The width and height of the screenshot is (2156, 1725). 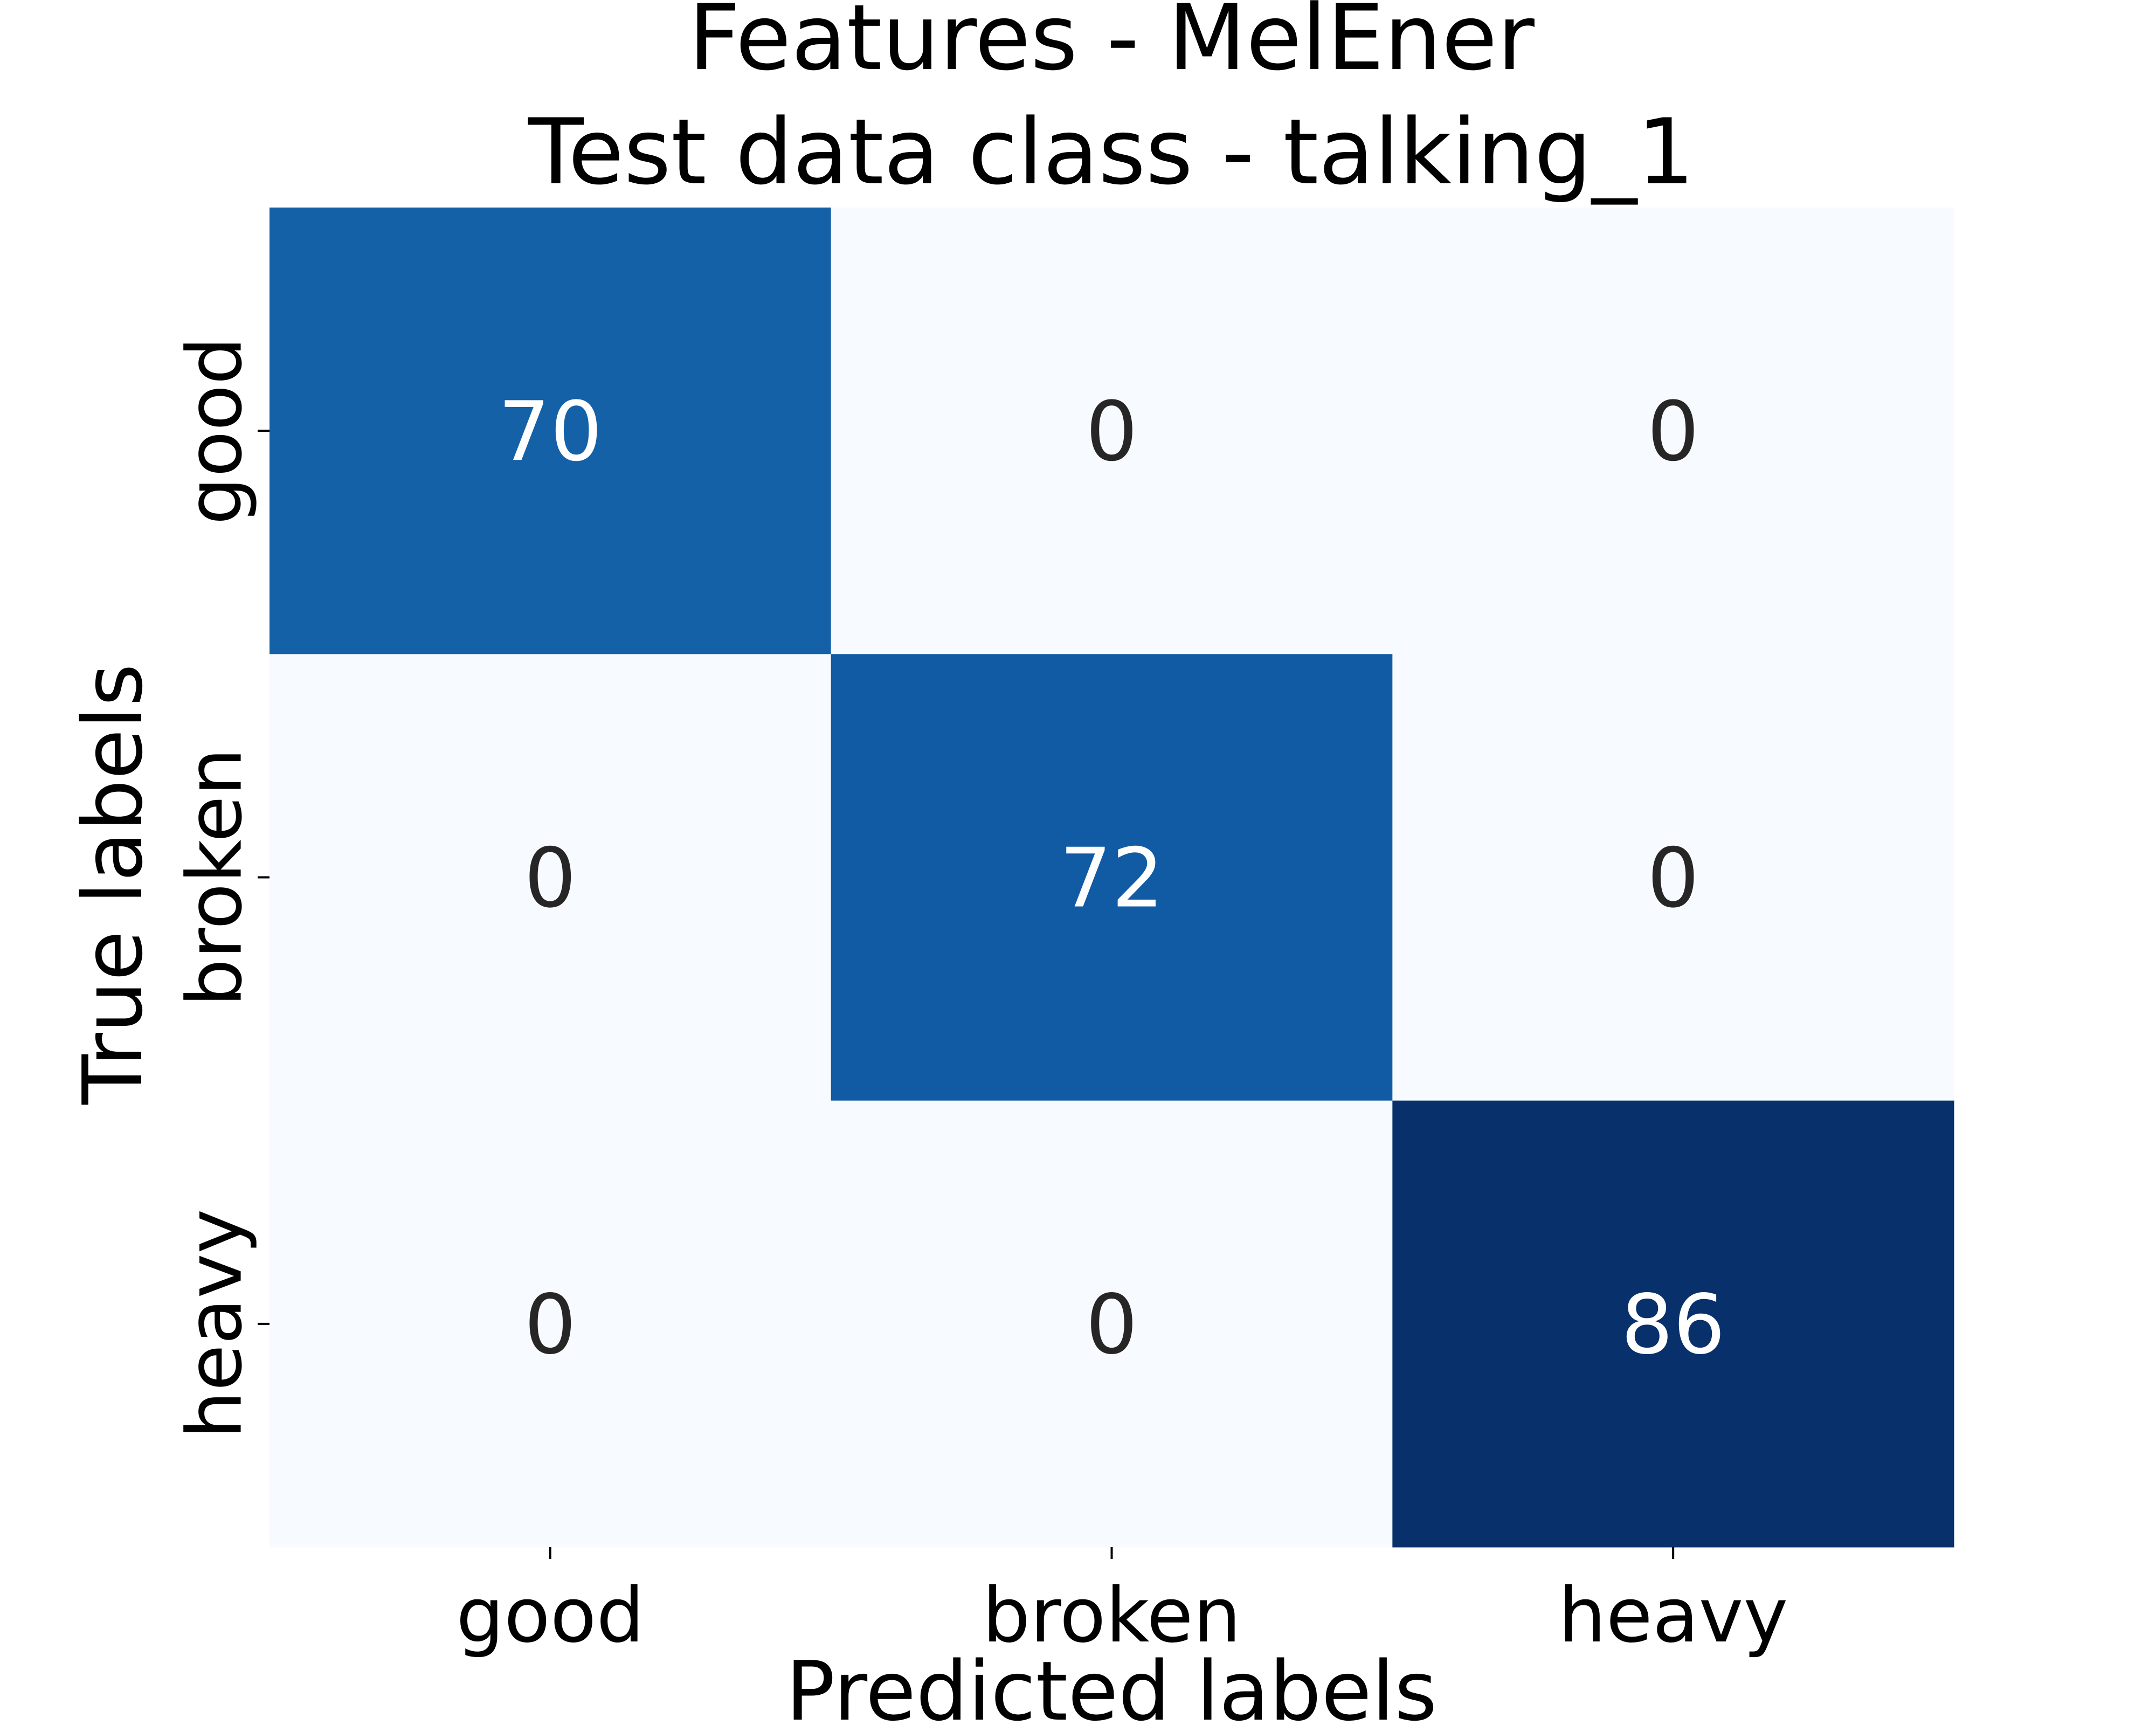 I want to click on heatmap-cell-good-good, so click(x=551, y=431).